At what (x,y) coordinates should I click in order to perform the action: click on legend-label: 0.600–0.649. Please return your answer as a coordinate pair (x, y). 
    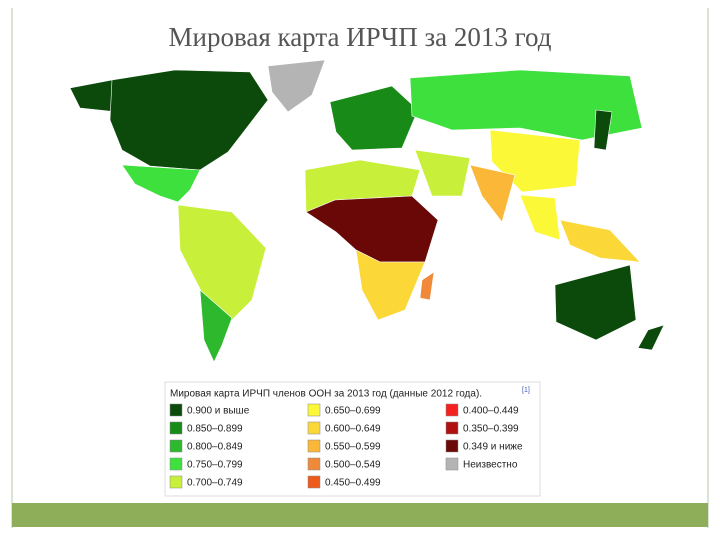
    Looking at the image, I should click on (353, 429).